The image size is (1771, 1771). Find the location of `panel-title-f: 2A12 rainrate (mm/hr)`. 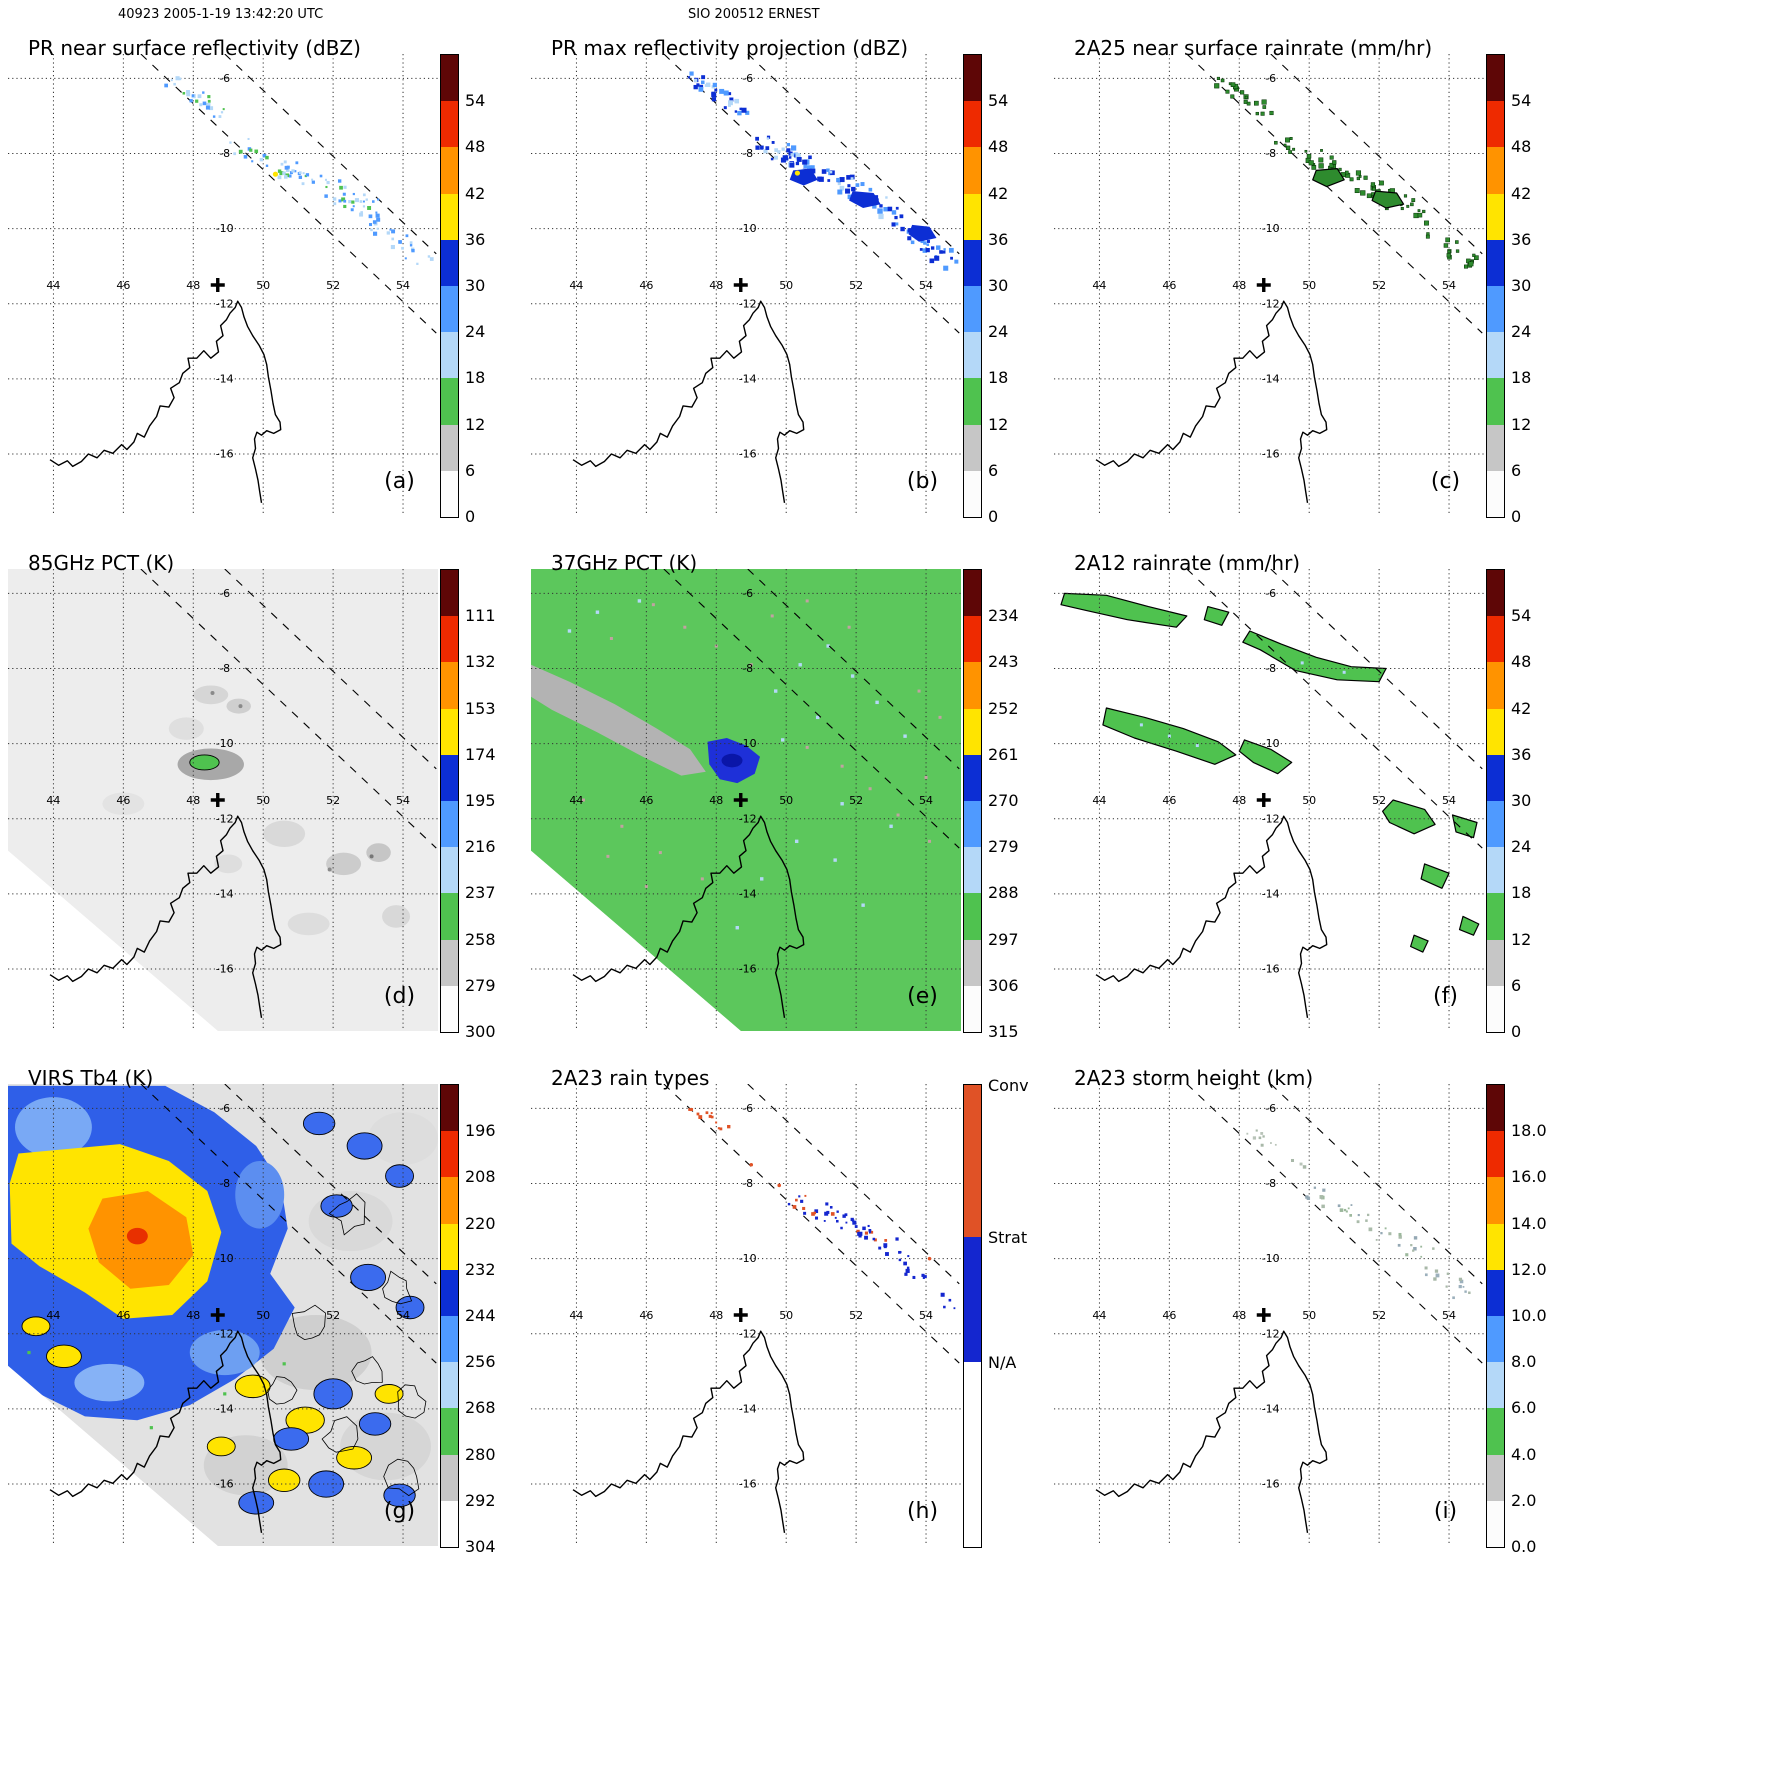

panel-title-f: 2A12 rainrate (mm/hr) is located at coordinates (1187, 563).